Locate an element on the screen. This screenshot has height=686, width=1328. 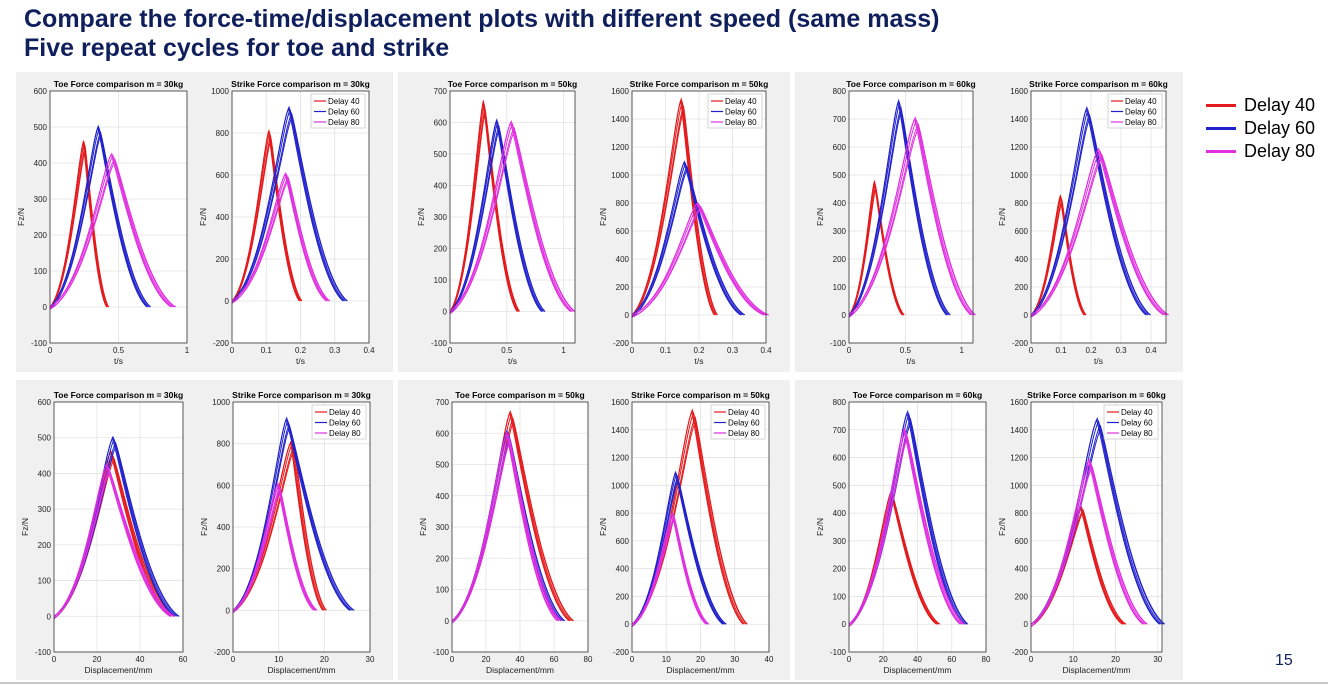
chart-title: Toe Force comparison m = 50kg is located at coordinates (520, 395).